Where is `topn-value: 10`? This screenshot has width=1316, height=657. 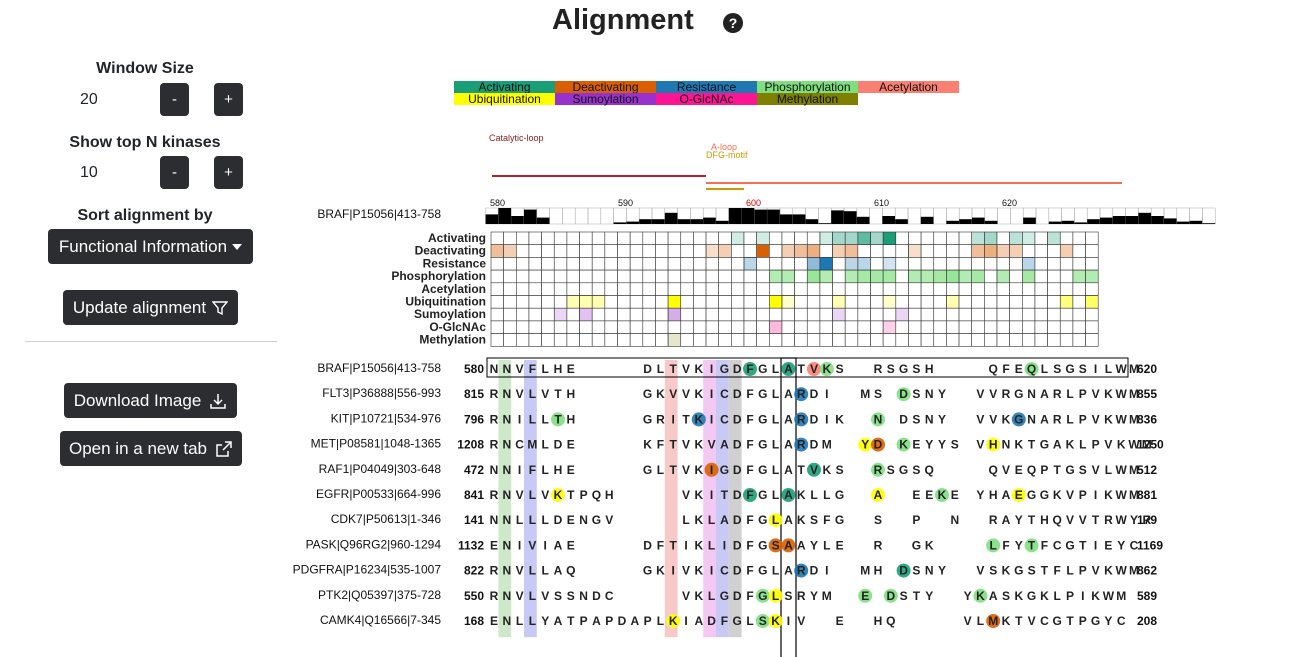 topn-value: 10 is located at coordinates (89, 172).